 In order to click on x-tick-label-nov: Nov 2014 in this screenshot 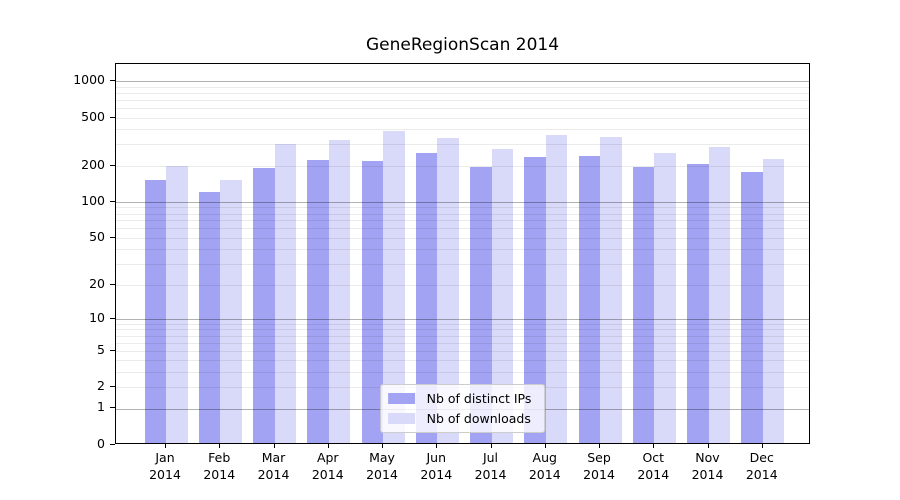, I will do `click(707, 466)`.